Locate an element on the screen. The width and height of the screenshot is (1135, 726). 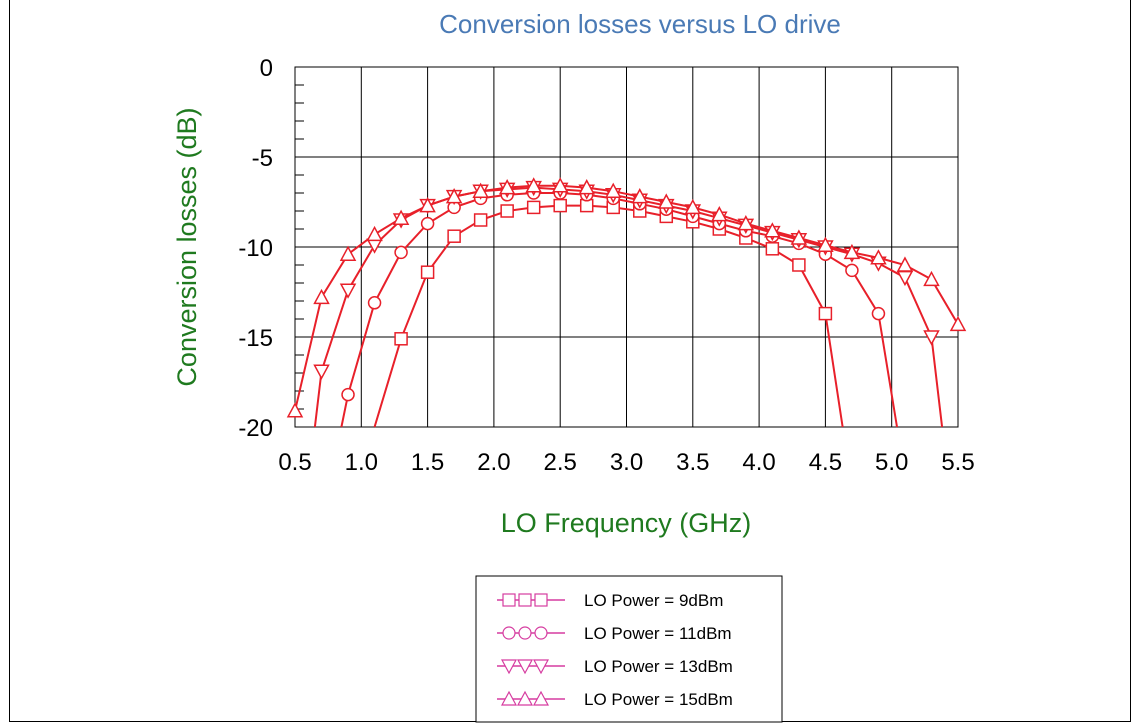
y-tick-label: 0 is located at coordinates (266, 68).